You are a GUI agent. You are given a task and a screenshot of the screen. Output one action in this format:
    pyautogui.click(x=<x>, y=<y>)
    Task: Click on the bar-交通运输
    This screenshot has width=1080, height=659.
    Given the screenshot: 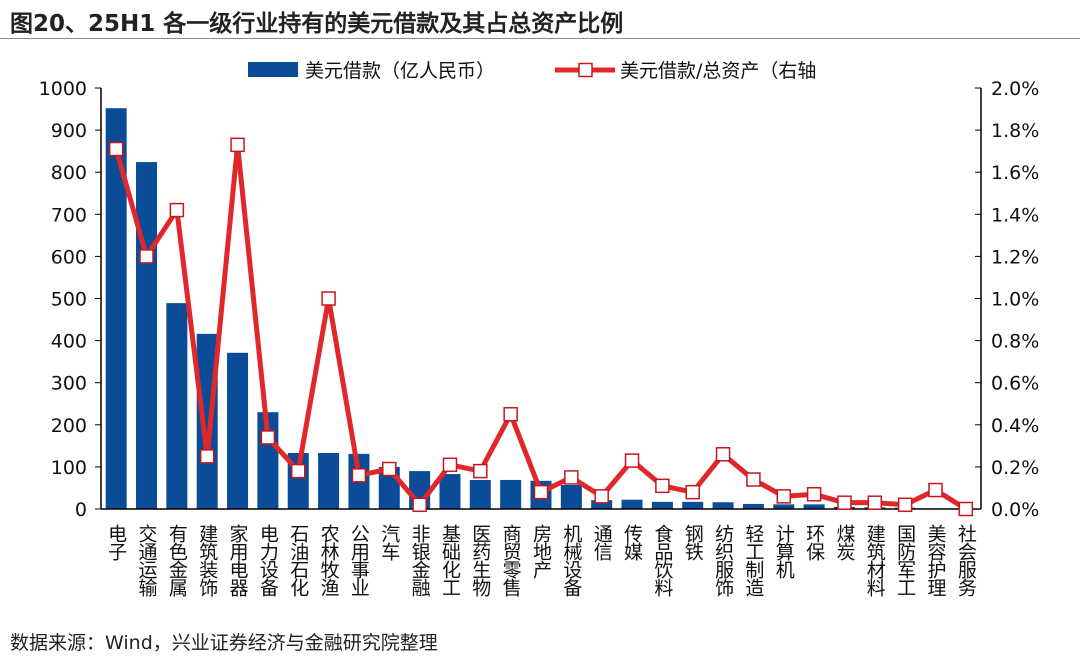 What is the action you would take?
    pyautogui.click(x=147, y=335)
    